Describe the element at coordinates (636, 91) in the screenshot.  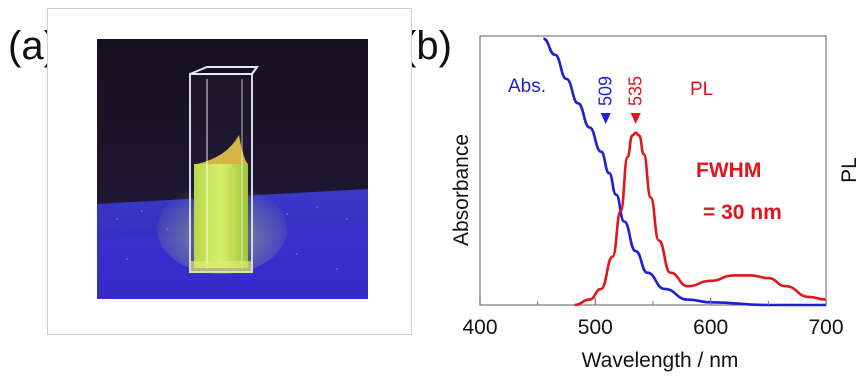
I see `peak-label-535: 535` at that location.